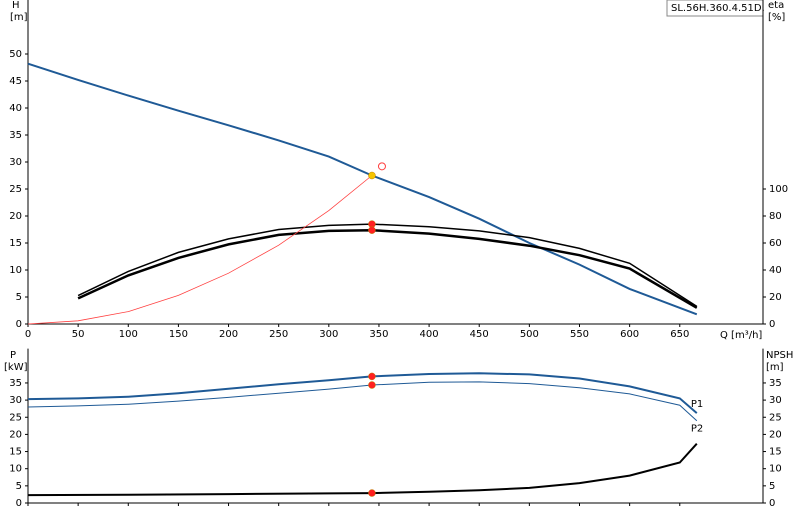 This screenshot has height=520, width=800. I want to click on x-tick-label: 100, so click(128, 334).